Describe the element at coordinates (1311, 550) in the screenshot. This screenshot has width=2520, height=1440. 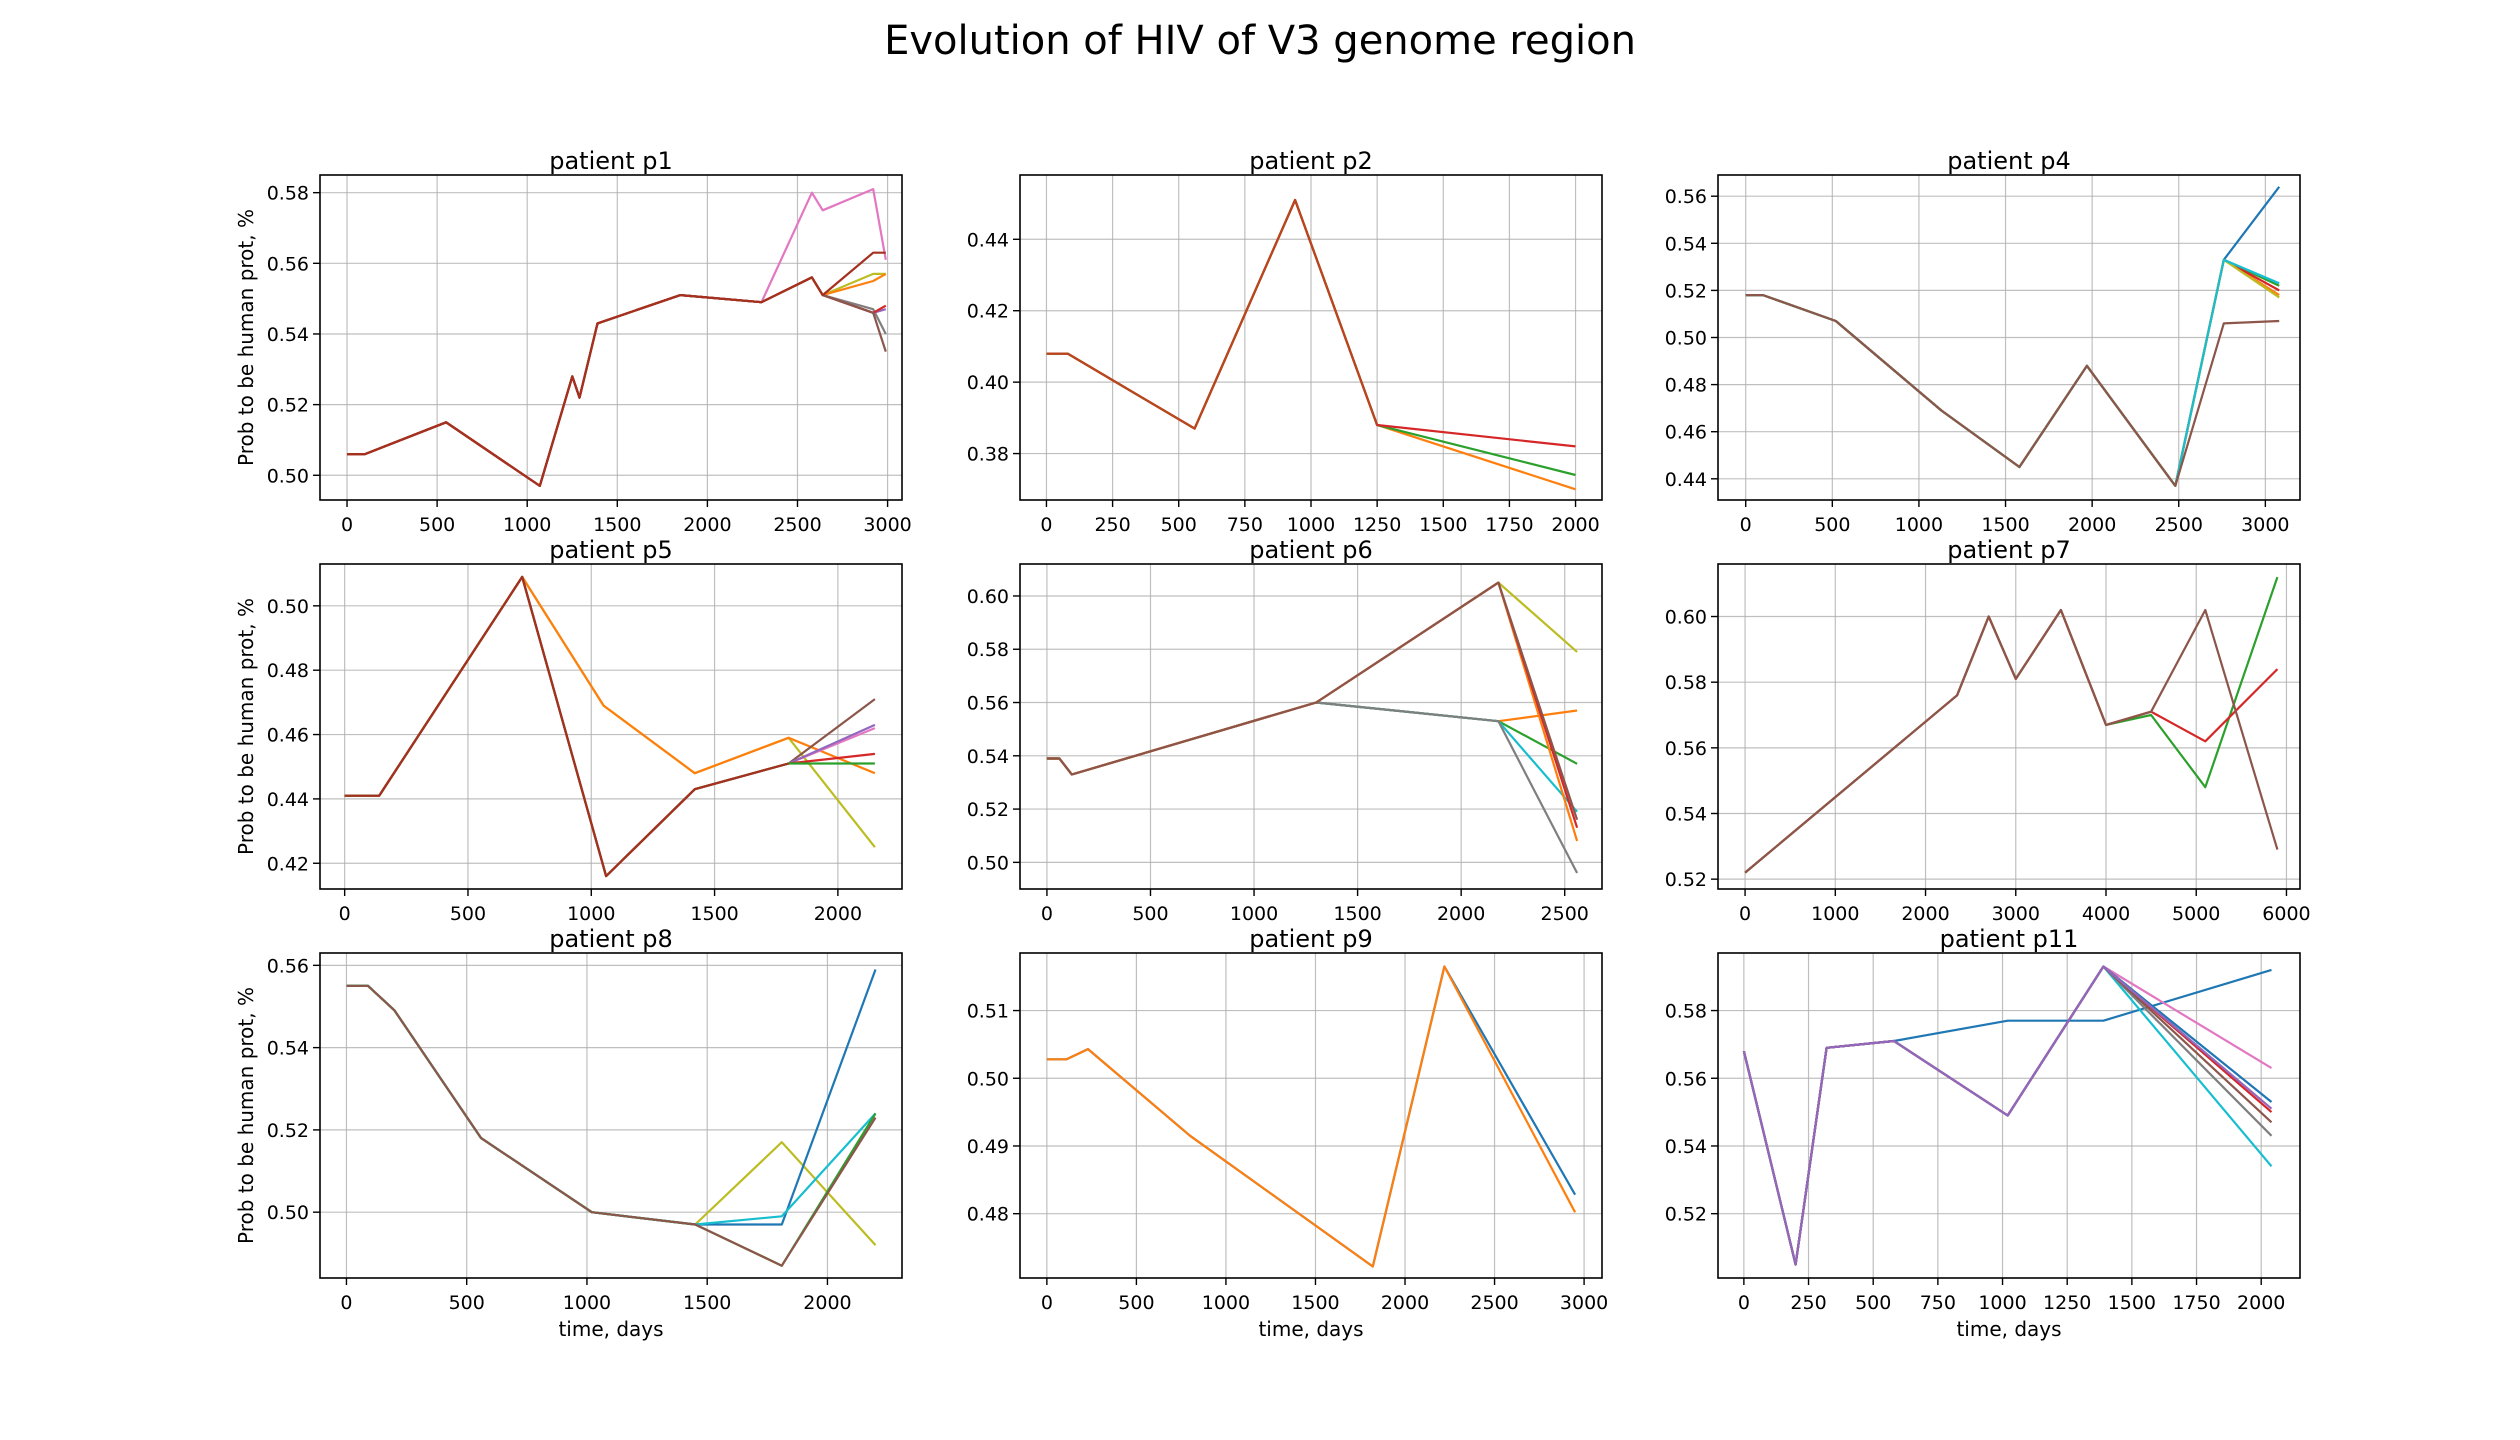
I see `subplot-title: patient p6` at that location.